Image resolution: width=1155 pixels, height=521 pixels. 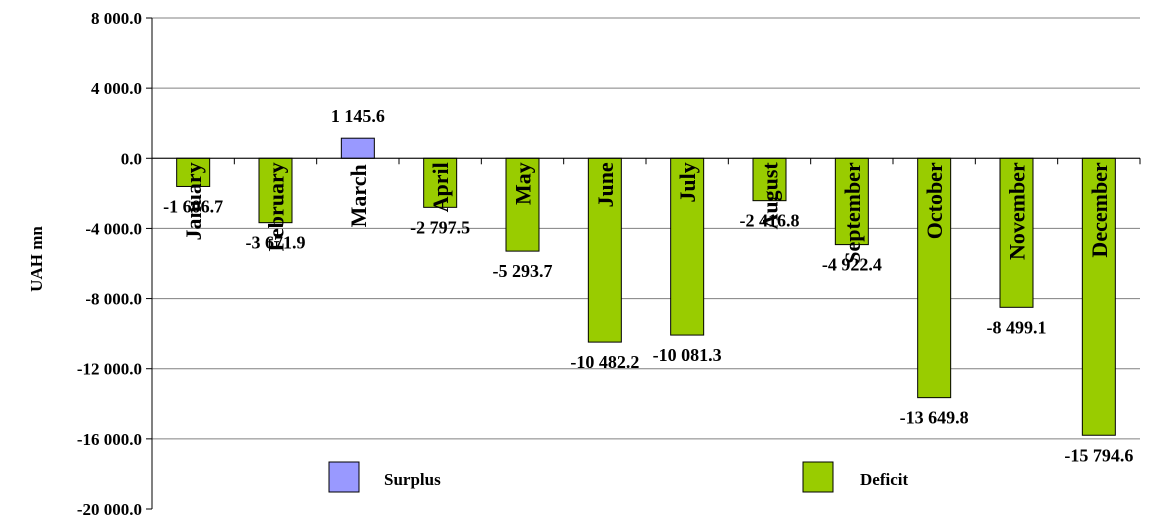 What do you see at coordinates (852, 265) in the screenshot?
I see `data-label: -4 922.4` at bounding box center [852, 265].